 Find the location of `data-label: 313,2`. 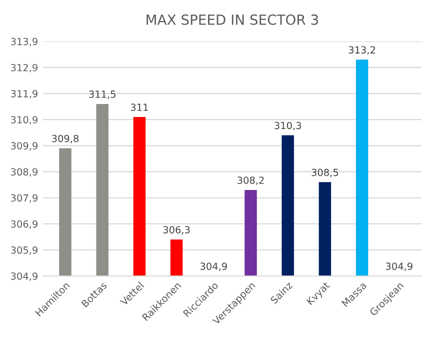

data-label: 313,2 is located at coordinates (361, 50).